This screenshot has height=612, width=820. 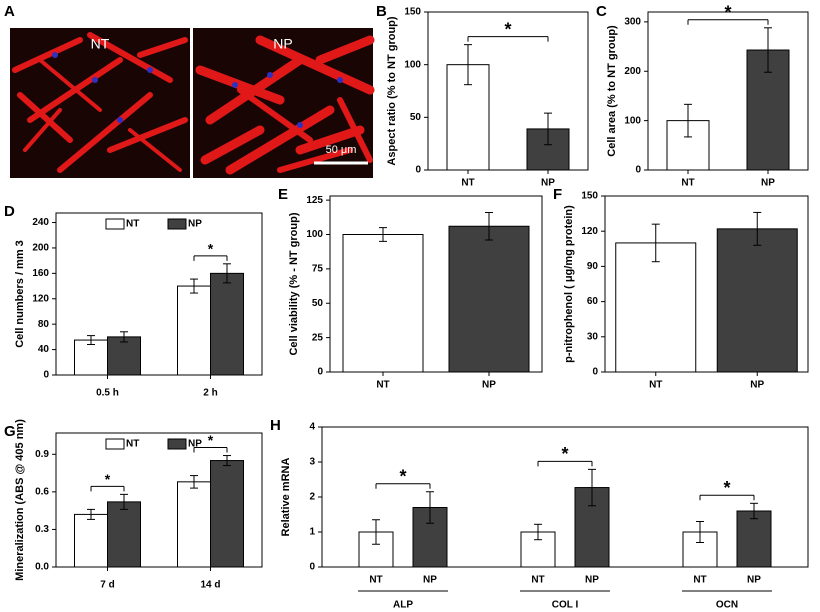 What do you see at coordinates (20, 294) in the screenshot?
I see `y-axis-label: Cell numbers / mm 3` at bounding box center [20, 294].